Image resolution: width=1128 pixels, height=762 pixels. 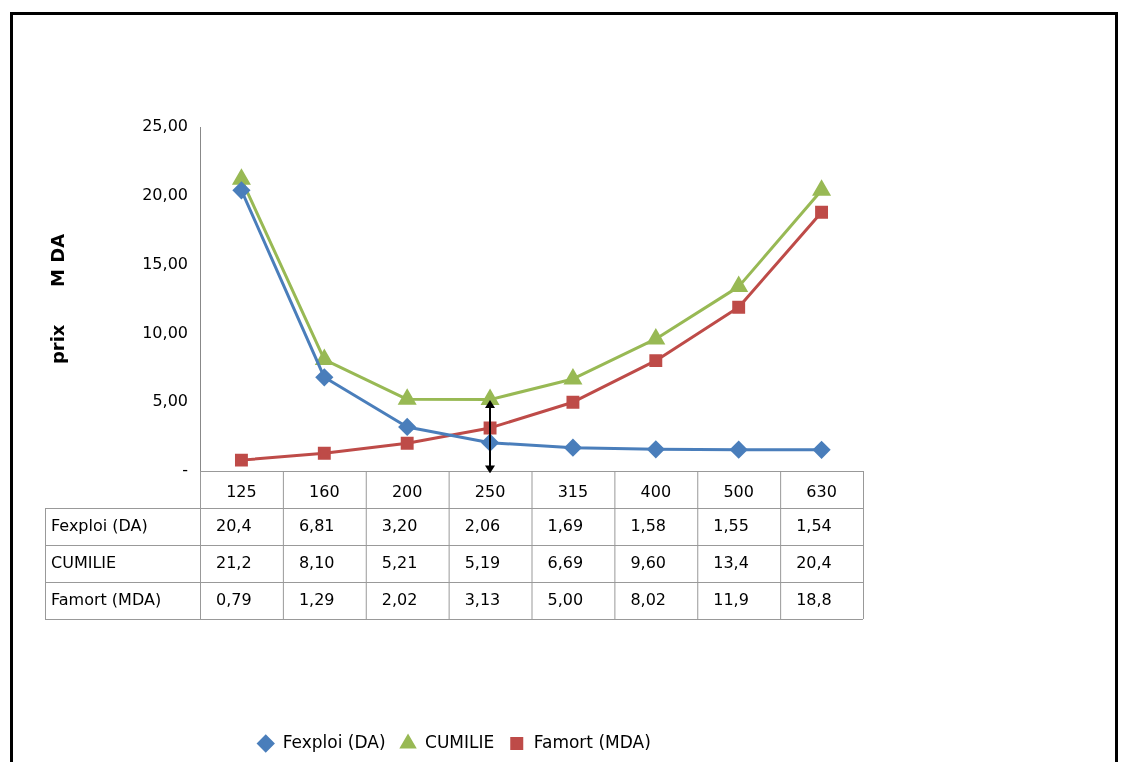 What do you see at coordinates (731, 562) in the screenshot?
I see `data-label: 13,4` at bounding box center [731, 562].